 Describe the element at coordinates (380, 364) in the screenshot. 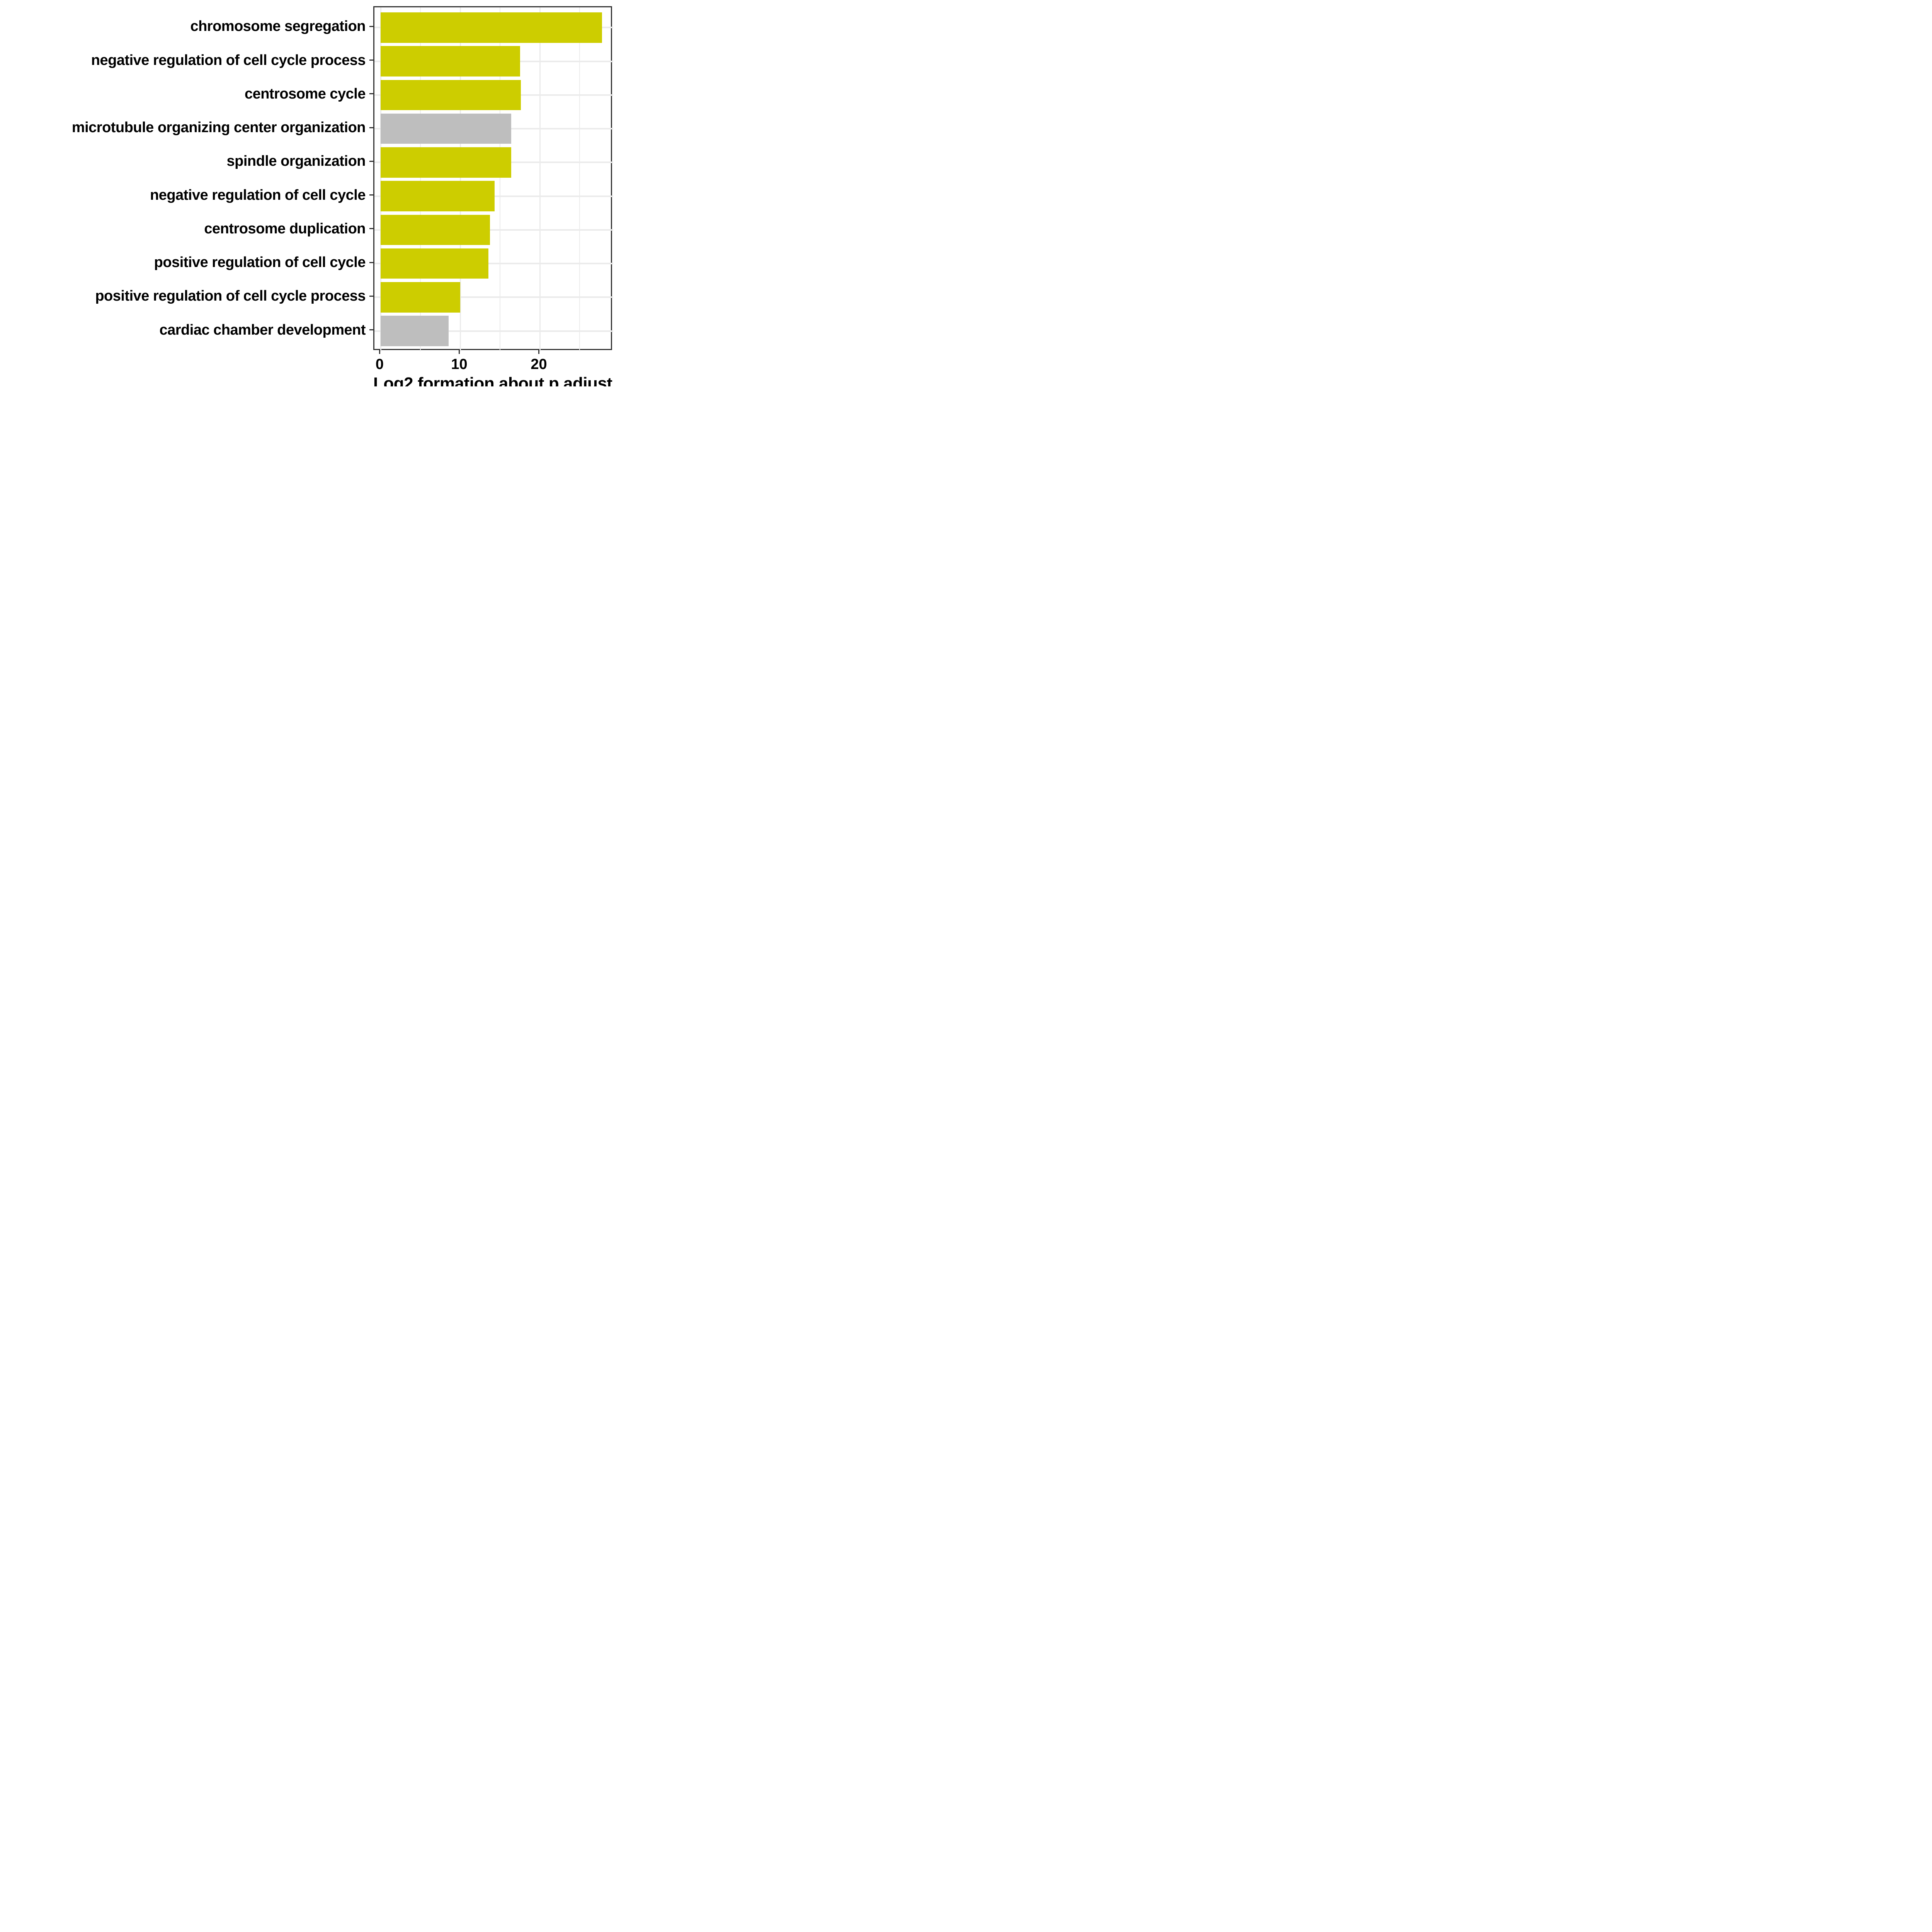

I see `x-tick-label: 0` at that location.